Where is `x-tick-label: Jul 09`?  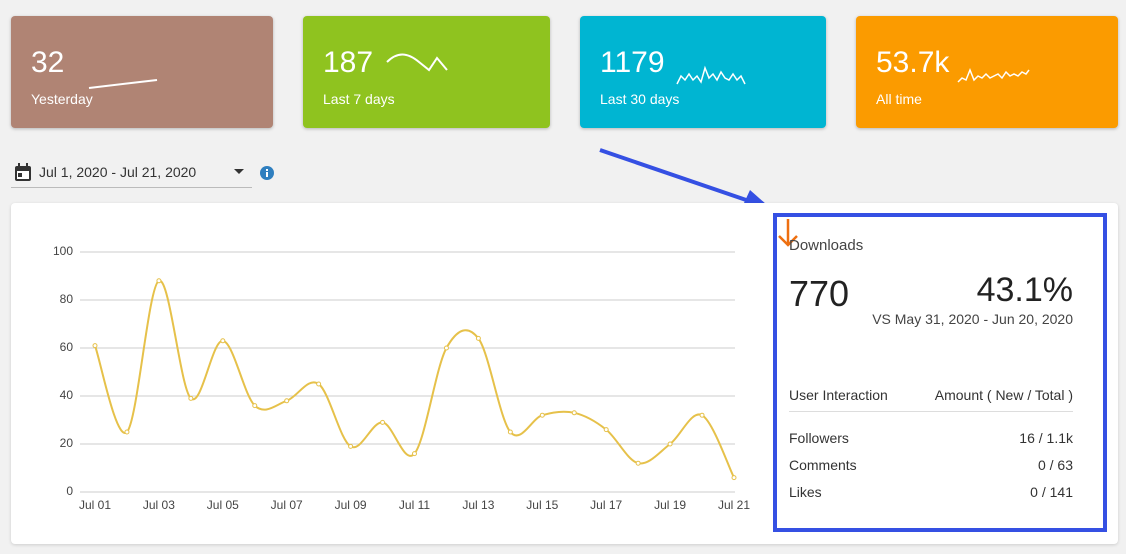 x-tick-label: Jul 09 is located at coordinates (351, 505).